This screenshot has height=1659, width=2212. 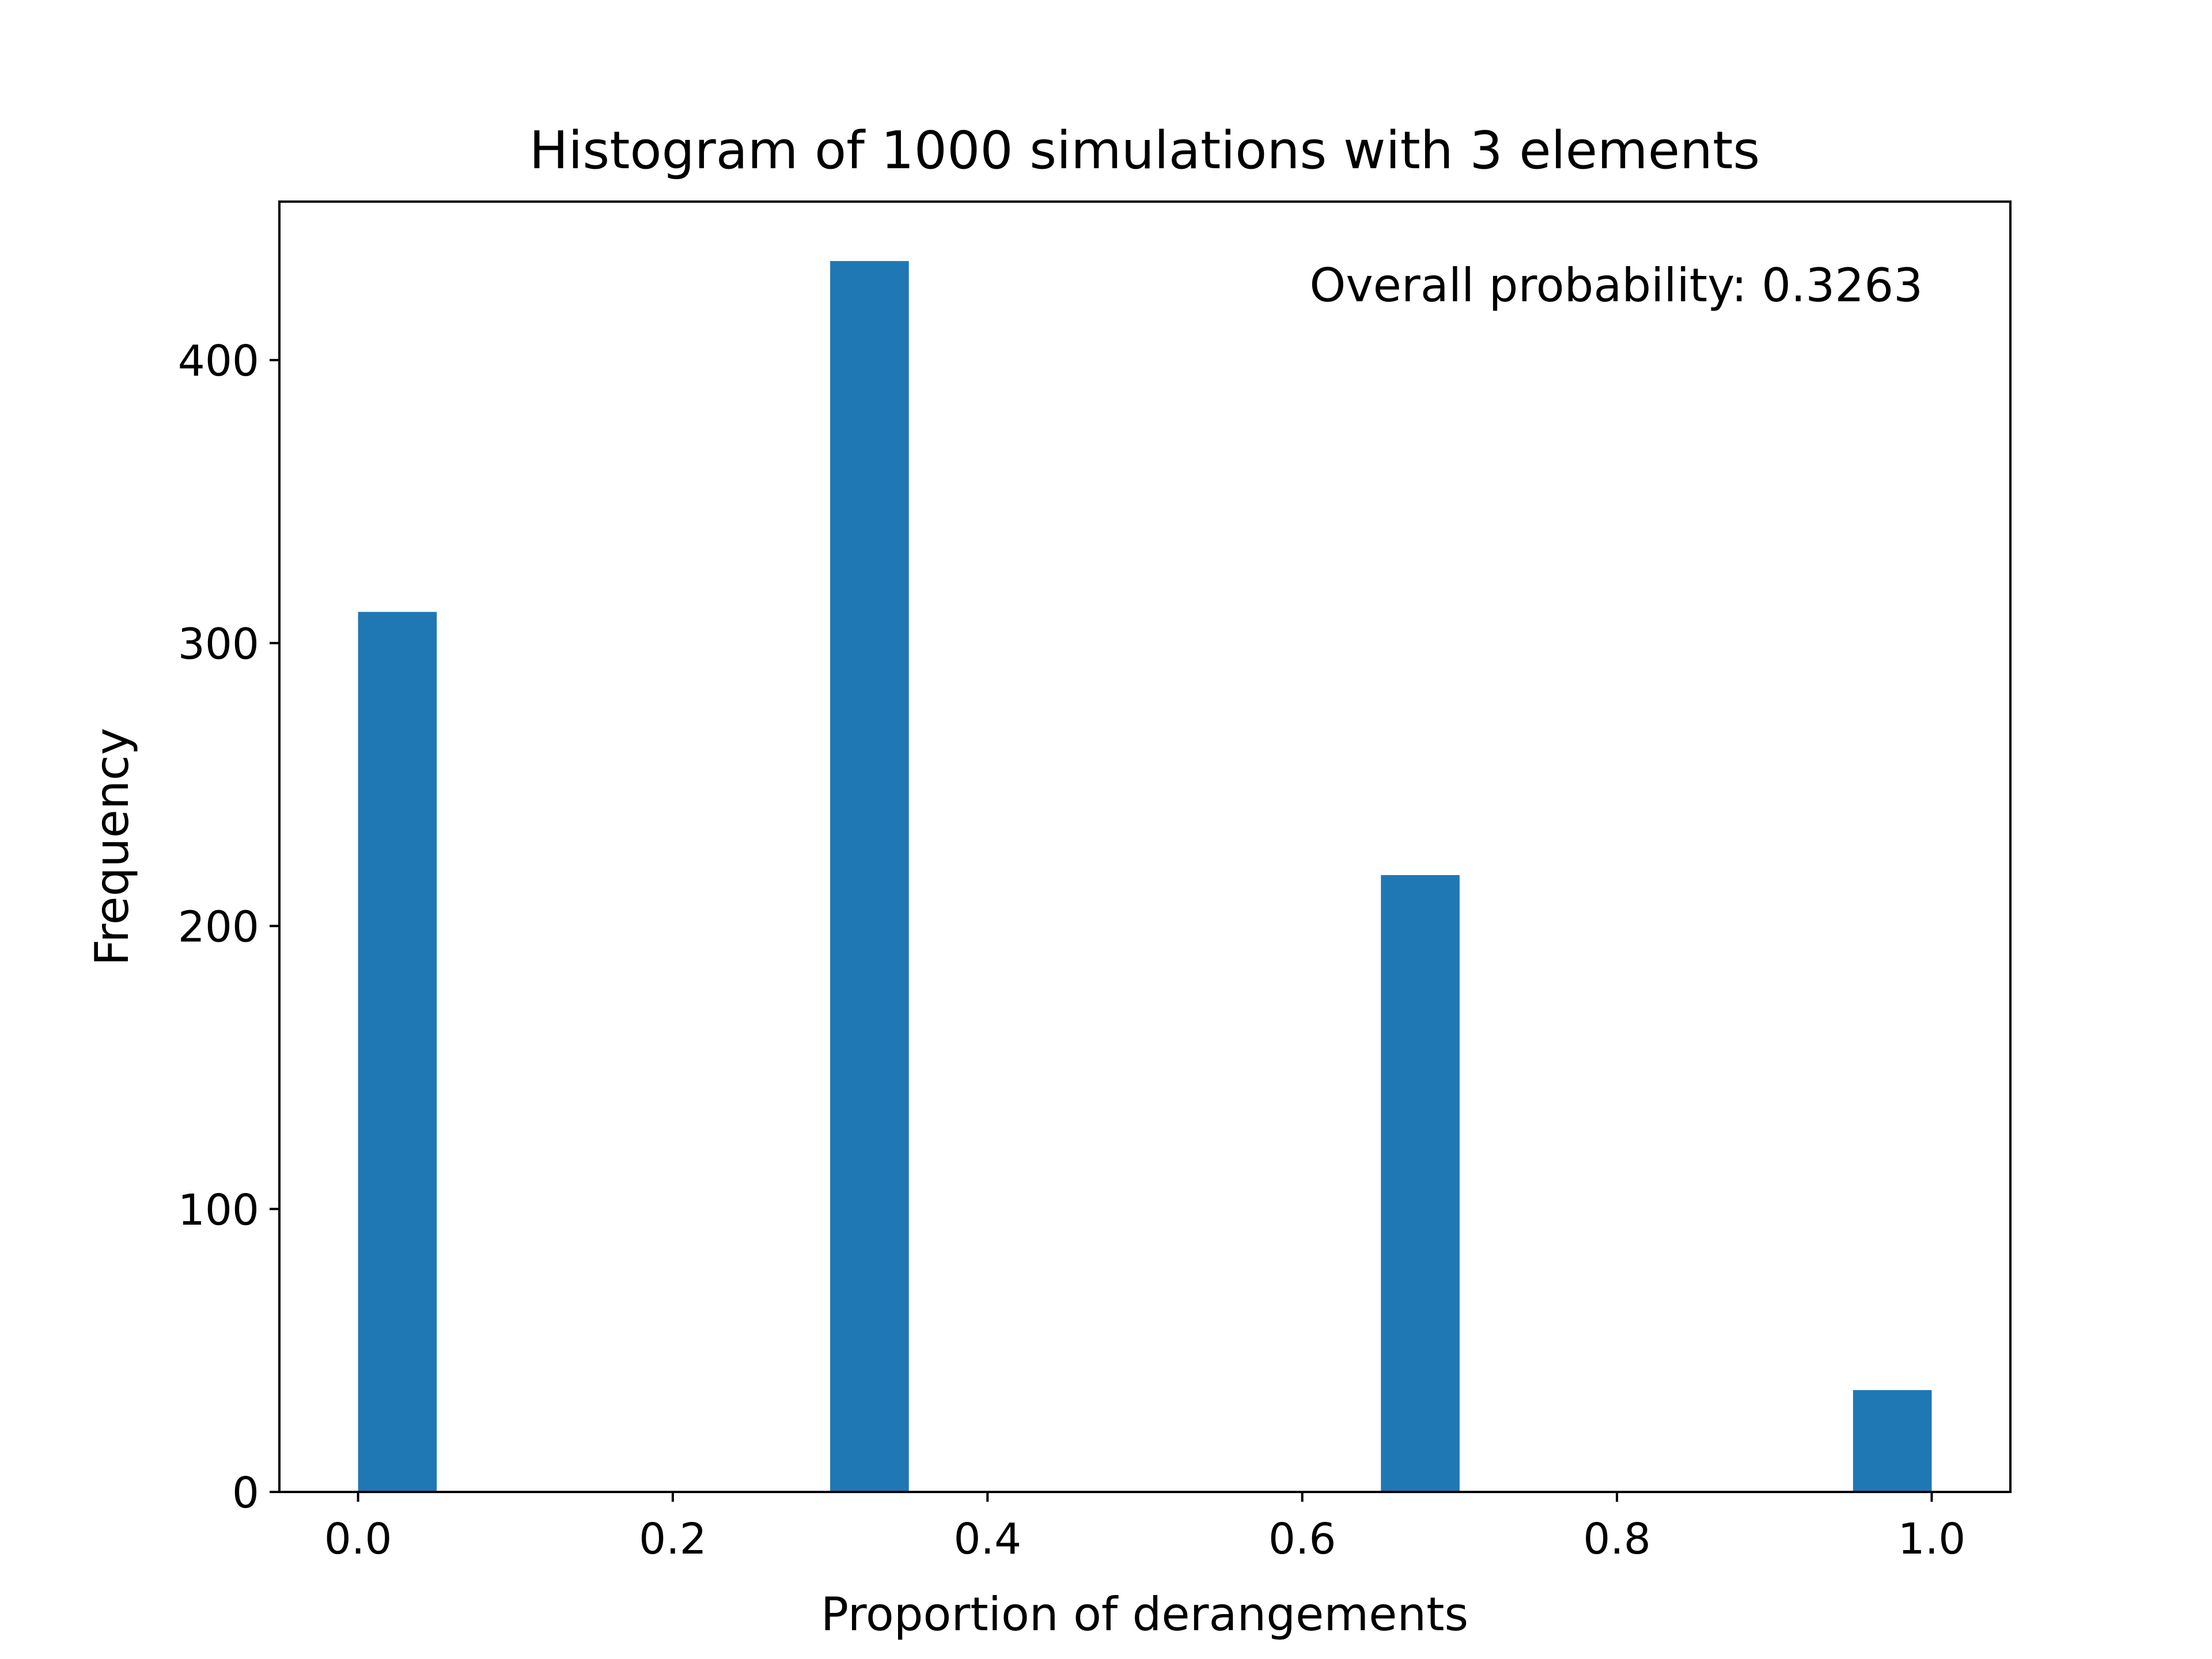 I want to click on y-axis-label: Frequency, so click(x=112, y=846).